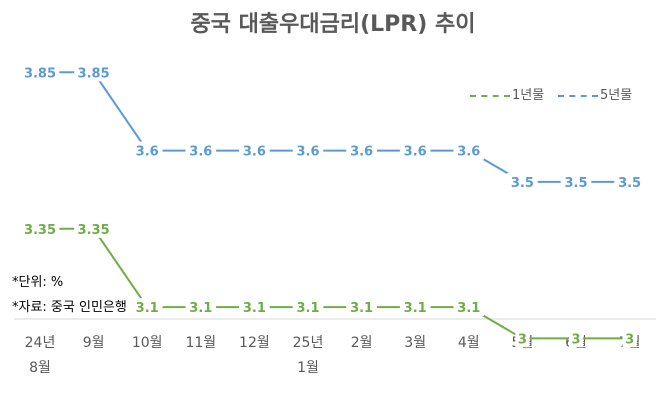 This screenshot has height=415, width=666. Describe the element at coordinates (38, 282) in the screenshot. I see `unit-note: *단위: %` at that location.